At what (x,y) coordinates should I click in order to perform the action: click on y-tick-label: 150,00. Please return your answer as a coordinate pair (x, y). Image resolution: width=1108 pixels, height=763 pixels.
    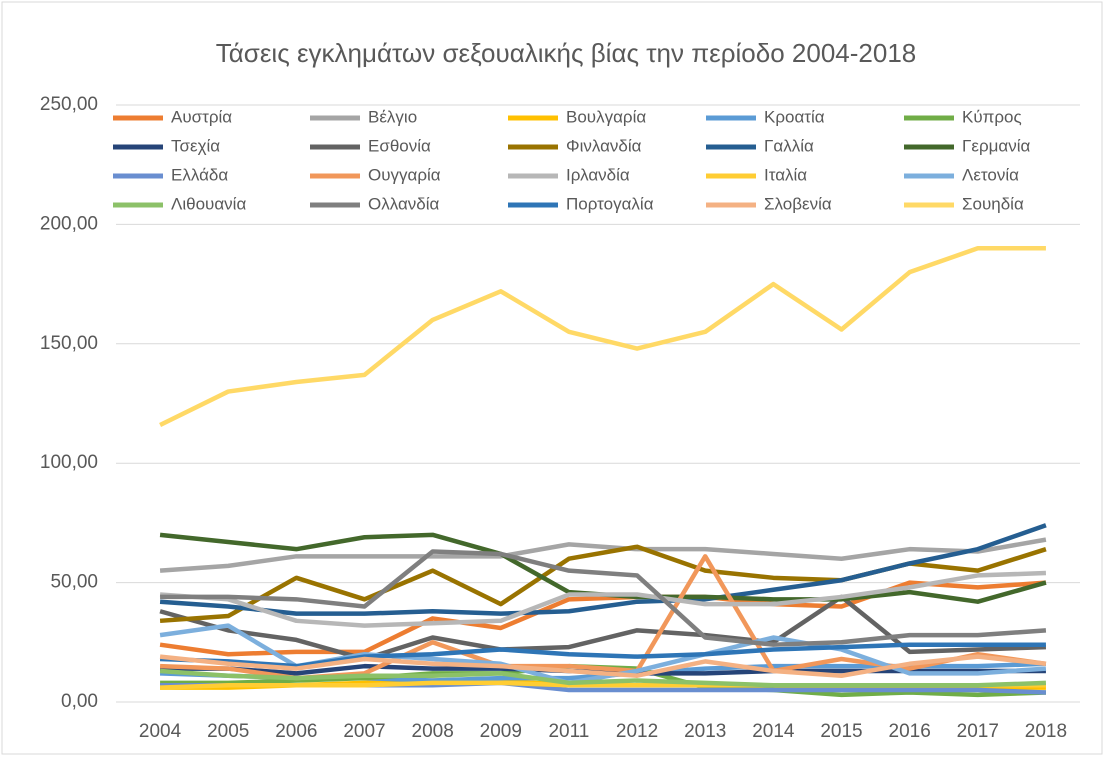
    Looking at the image, I should click on (69, 343).